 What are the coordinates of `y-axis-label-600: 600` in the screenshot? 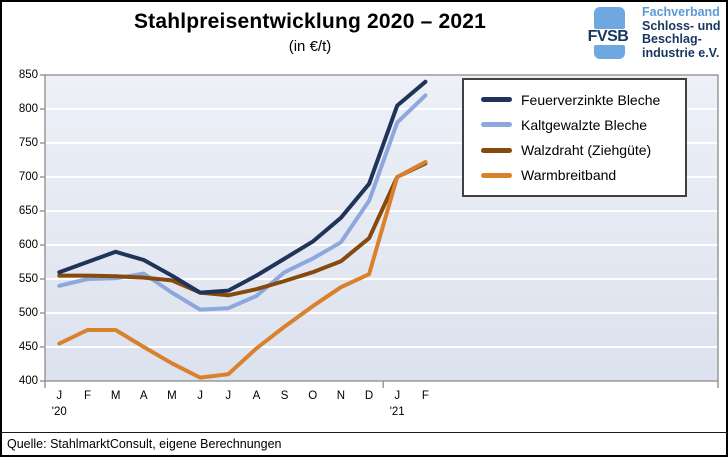 It's located at (28, 244).